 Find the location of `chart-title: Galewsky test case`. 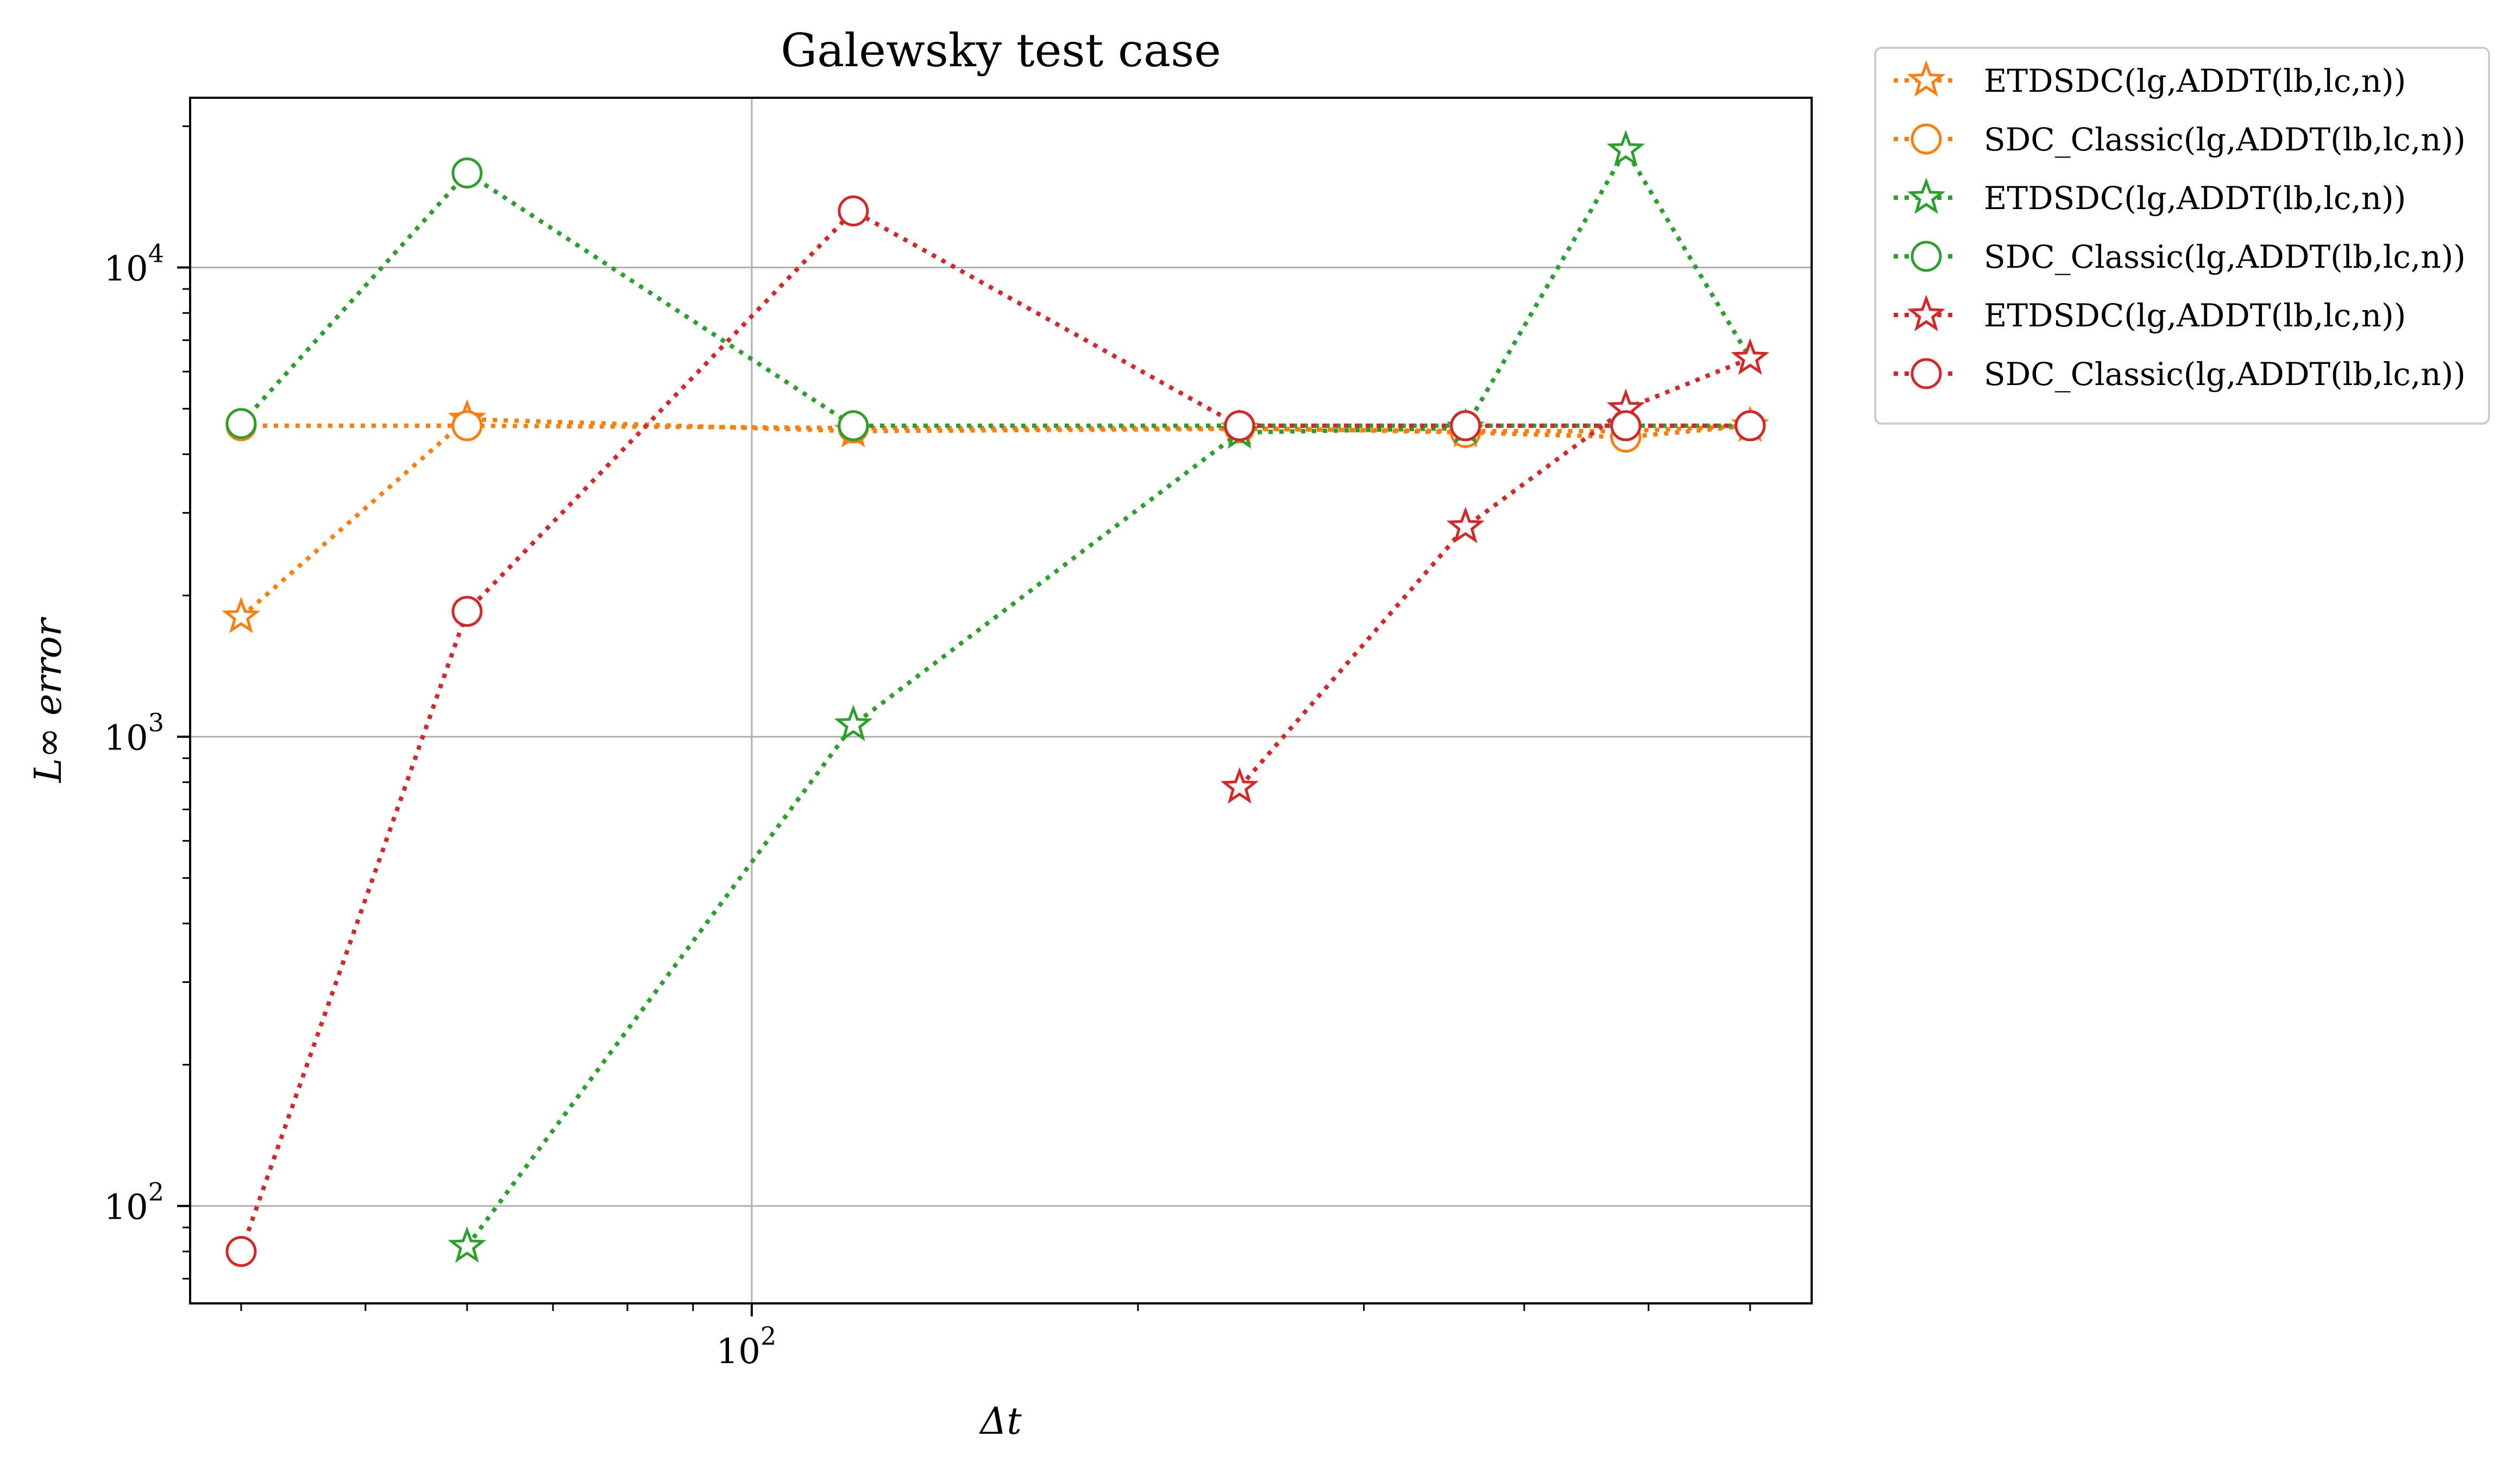

chart-title: Galewsky test case is located at coordinates (1001, 50).